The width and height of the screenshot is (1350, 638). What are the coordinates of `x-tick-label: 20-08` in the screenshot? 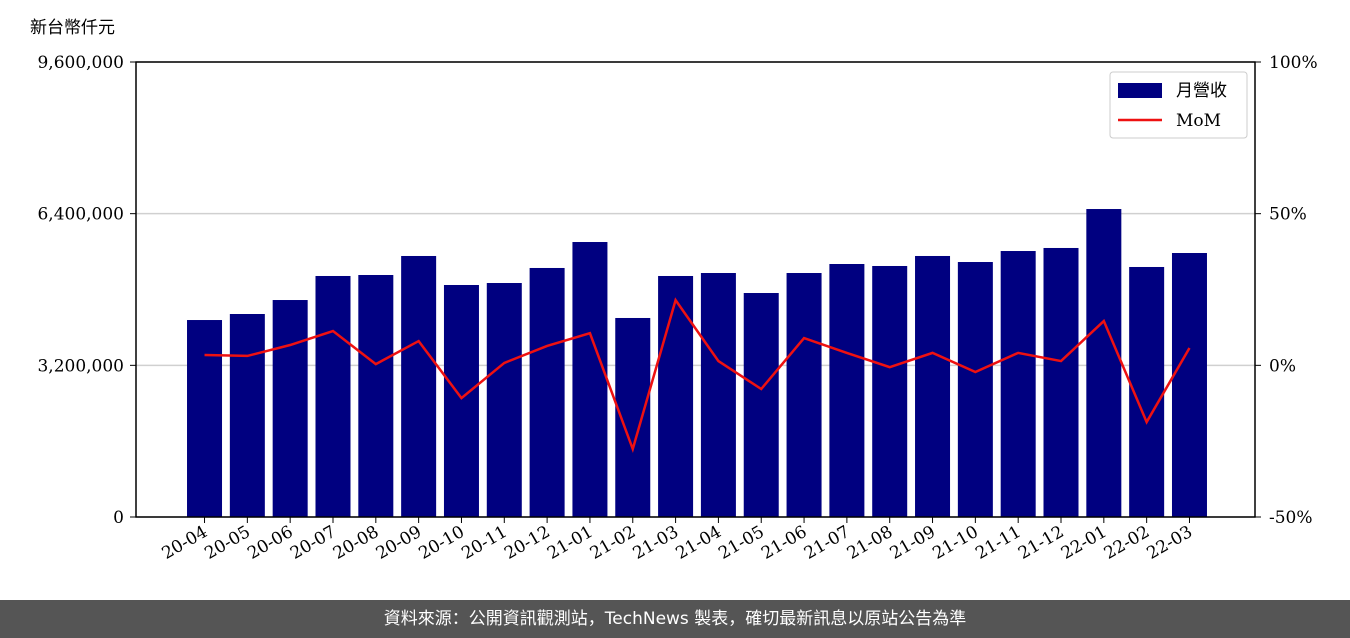 It's located at (356, 543).